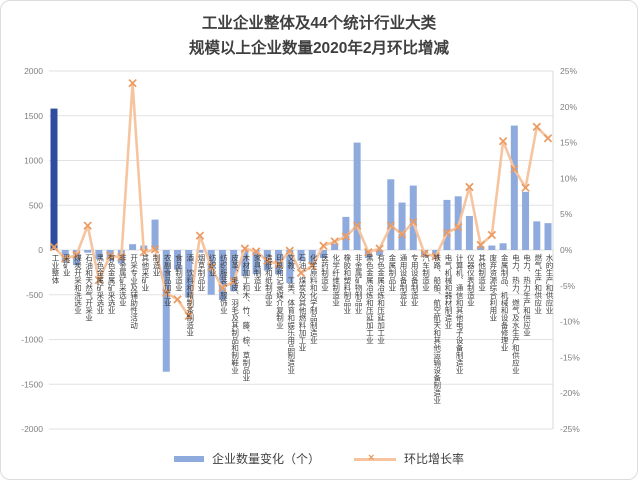 The width and height of the screenshot is (640, 482). I want to click on bar-非金属矿物制品业, so click(357, 196).